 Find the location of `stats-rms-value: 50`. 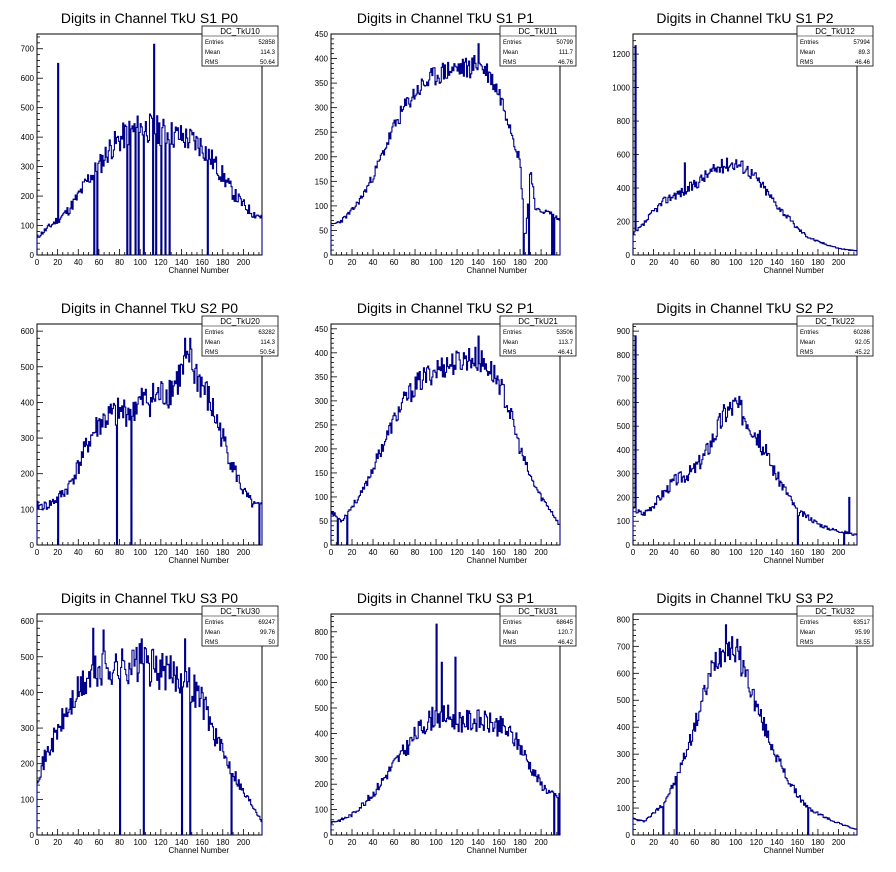

stats-rms-value: 50 is located at coordinates (271, 643).